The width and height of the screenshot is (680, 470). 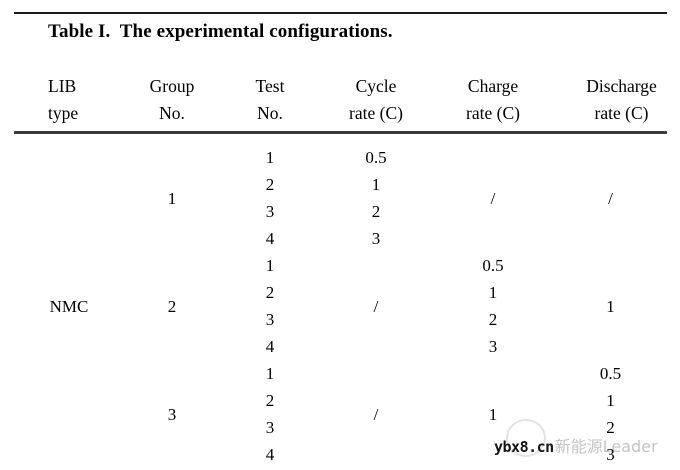 What do you see at coordinates (63, 113) in the screenshot?
I see `column-header-line: type` at bounding box center [63, 113].